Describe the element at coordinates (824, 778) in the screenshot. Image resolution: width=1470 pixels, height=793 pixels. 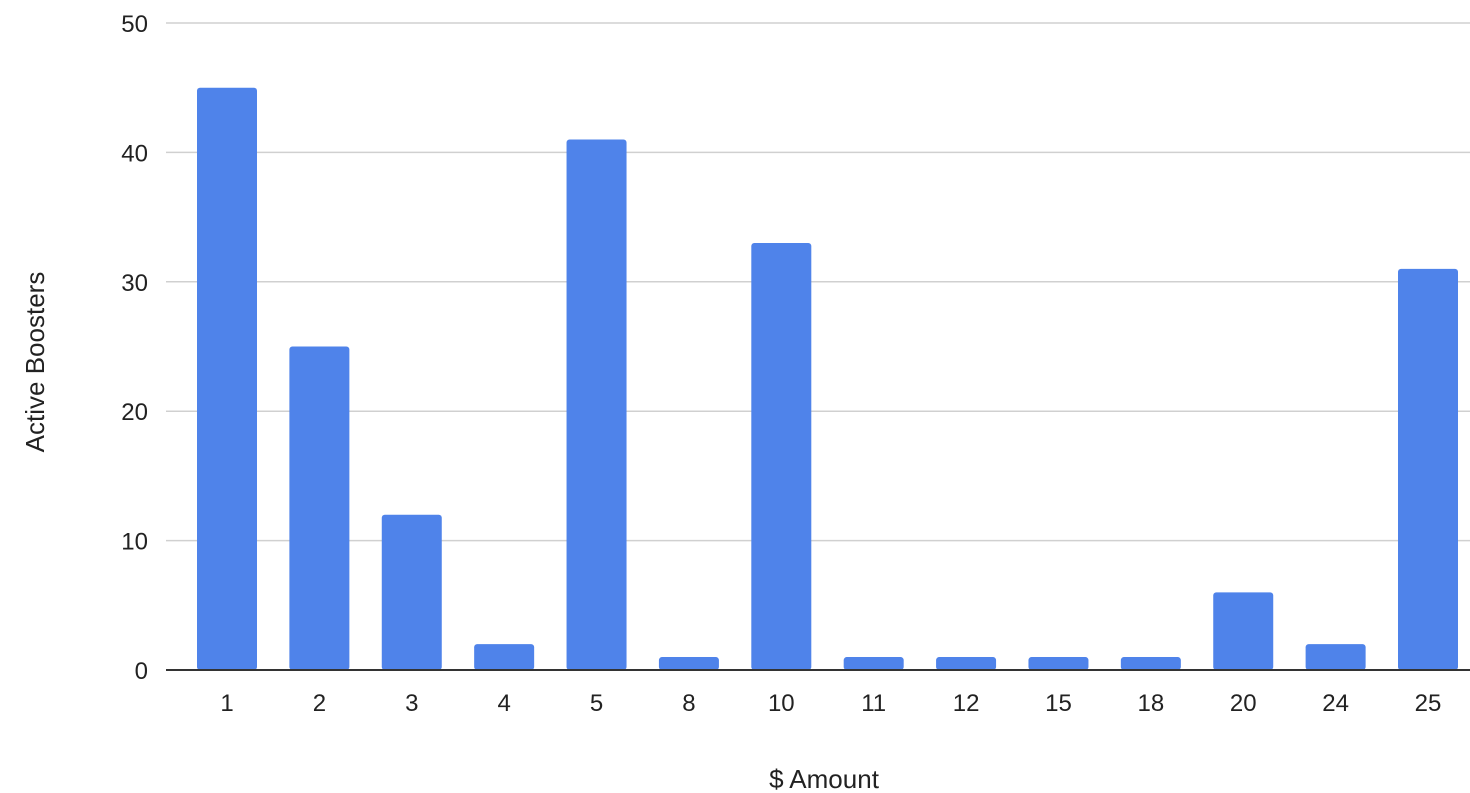
I see `x-axis-title: $ Amount` at that location.